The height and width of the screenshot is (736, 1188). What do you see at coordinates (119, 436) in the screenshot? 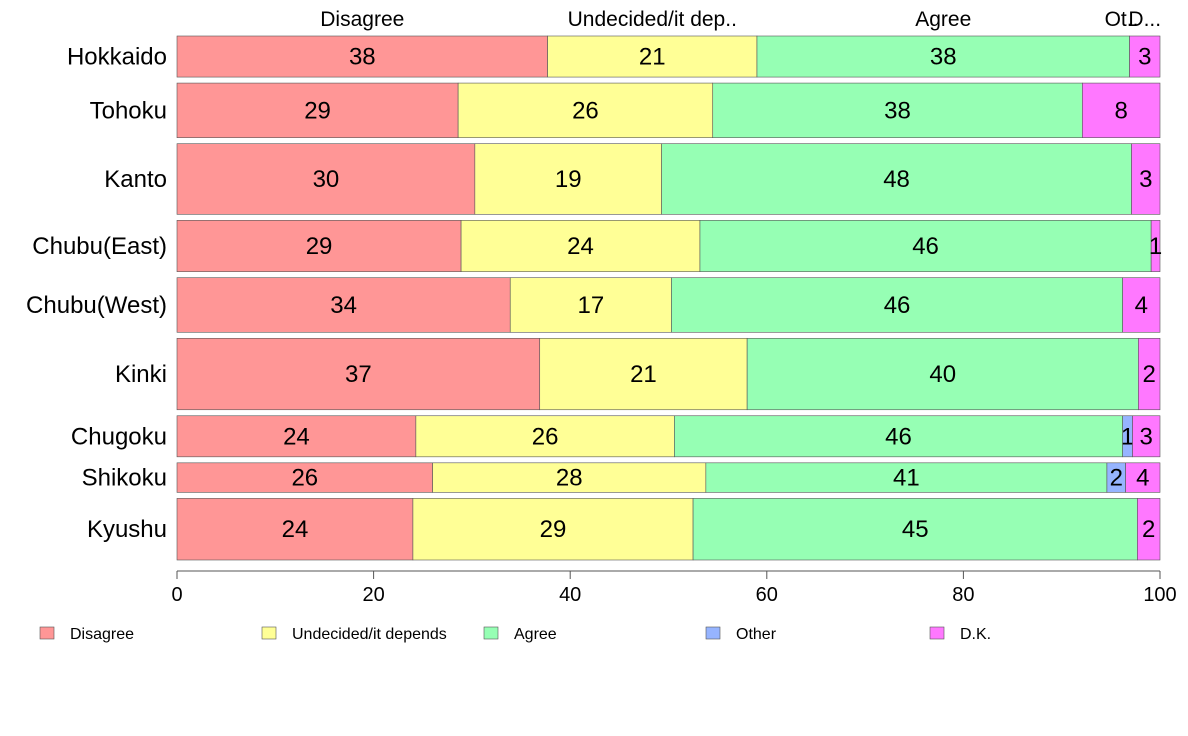
I see `category-label: Chugoku` at bounding box center [119, 436].